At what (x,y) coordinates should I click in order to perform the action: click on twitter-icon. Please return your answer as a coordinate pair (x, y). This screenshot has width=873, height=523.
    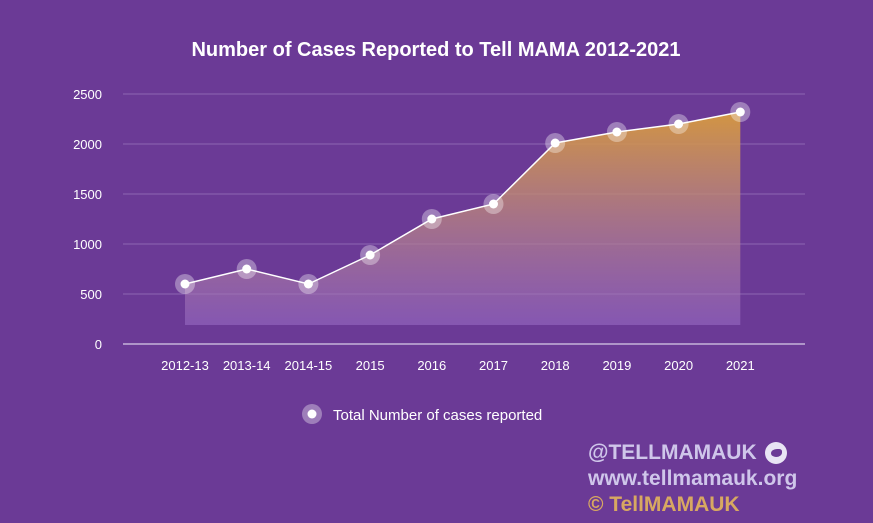
    Looking at the image, I should click on (775, 453).